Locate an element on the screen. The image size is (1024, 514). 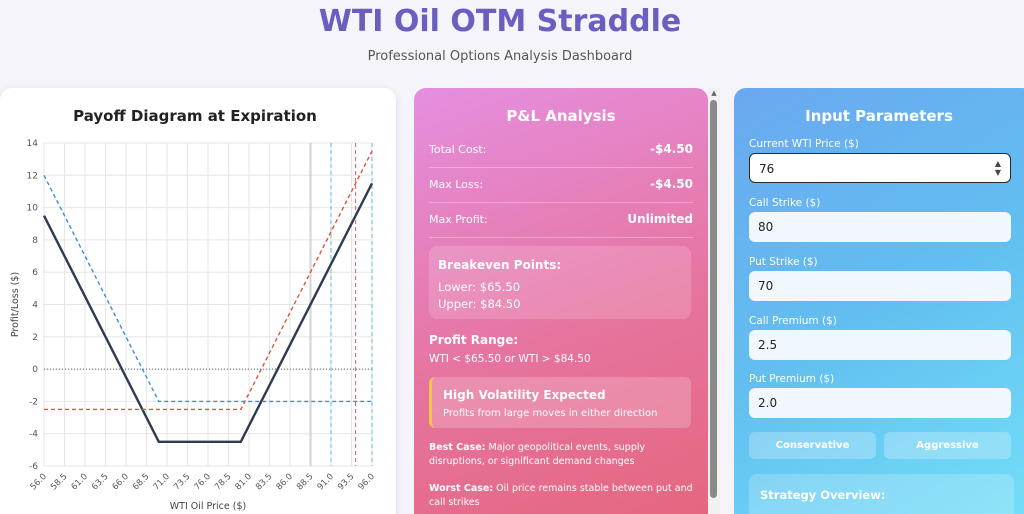
x-axis-label: WTI Oil Price ($) is located at coordinates (208, 506).